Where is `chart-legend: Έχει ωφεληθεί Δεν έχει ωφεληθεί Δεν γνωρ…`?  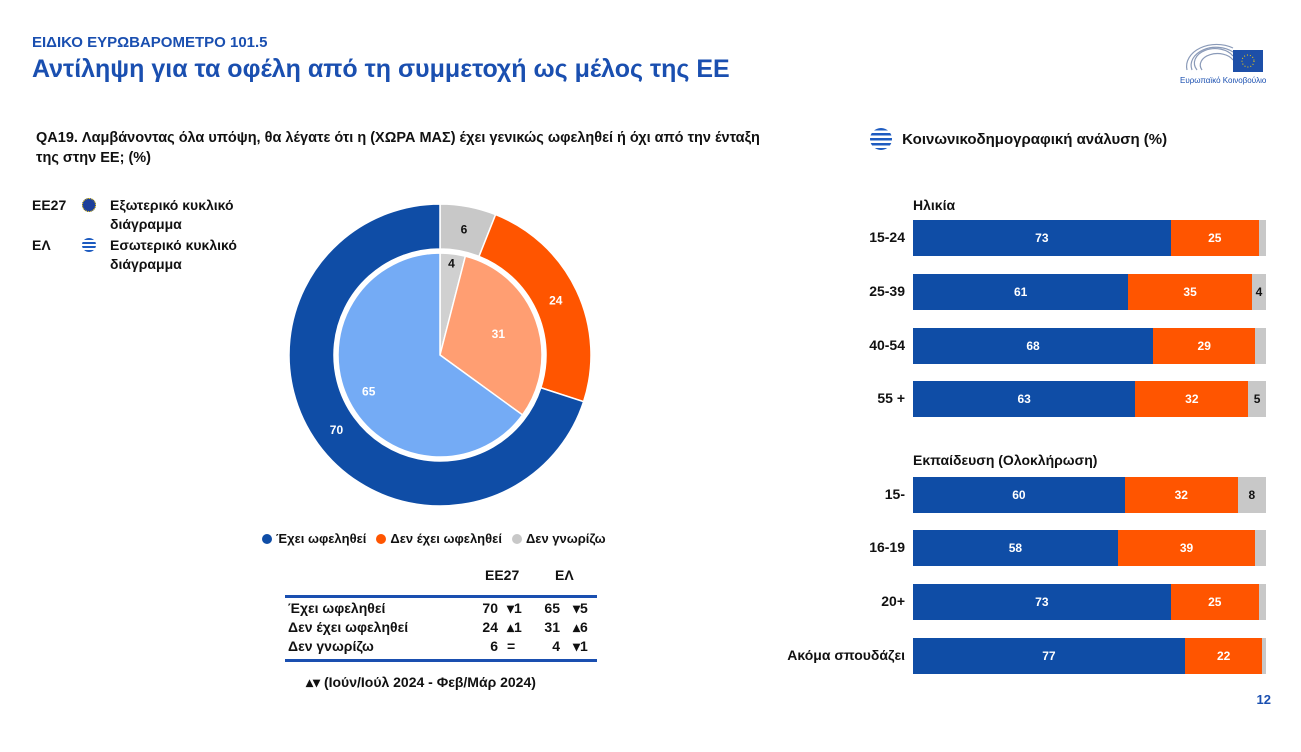
chart-legend: Έχει ωφεληθεί Δεν έχει ωφεληθεί Δεν γνωρ… is located at coordinates (434, 538).